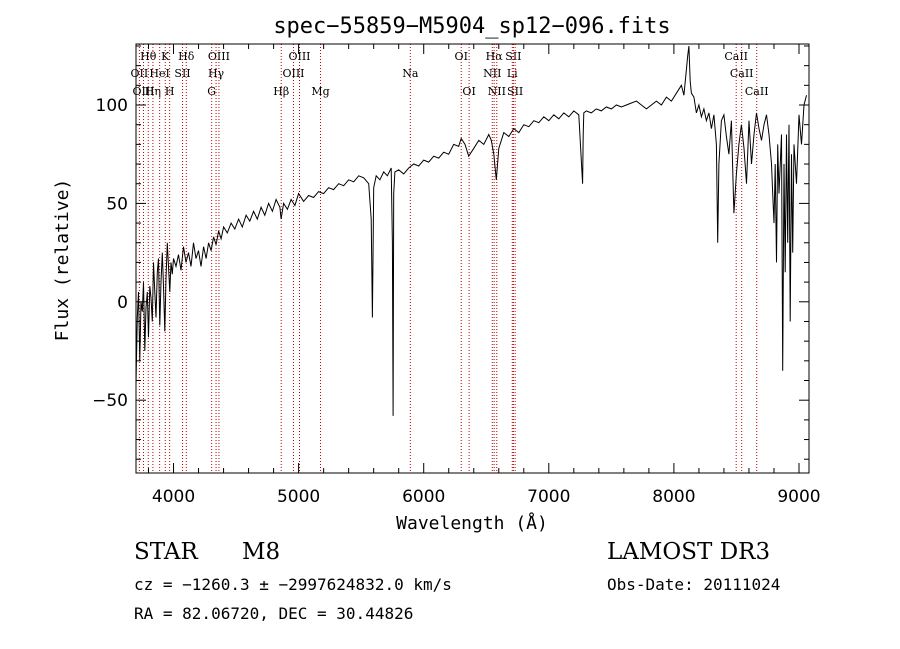 The image size is (900, 649). I want to click on reference-line-label: Hδ, so click(186, 56).